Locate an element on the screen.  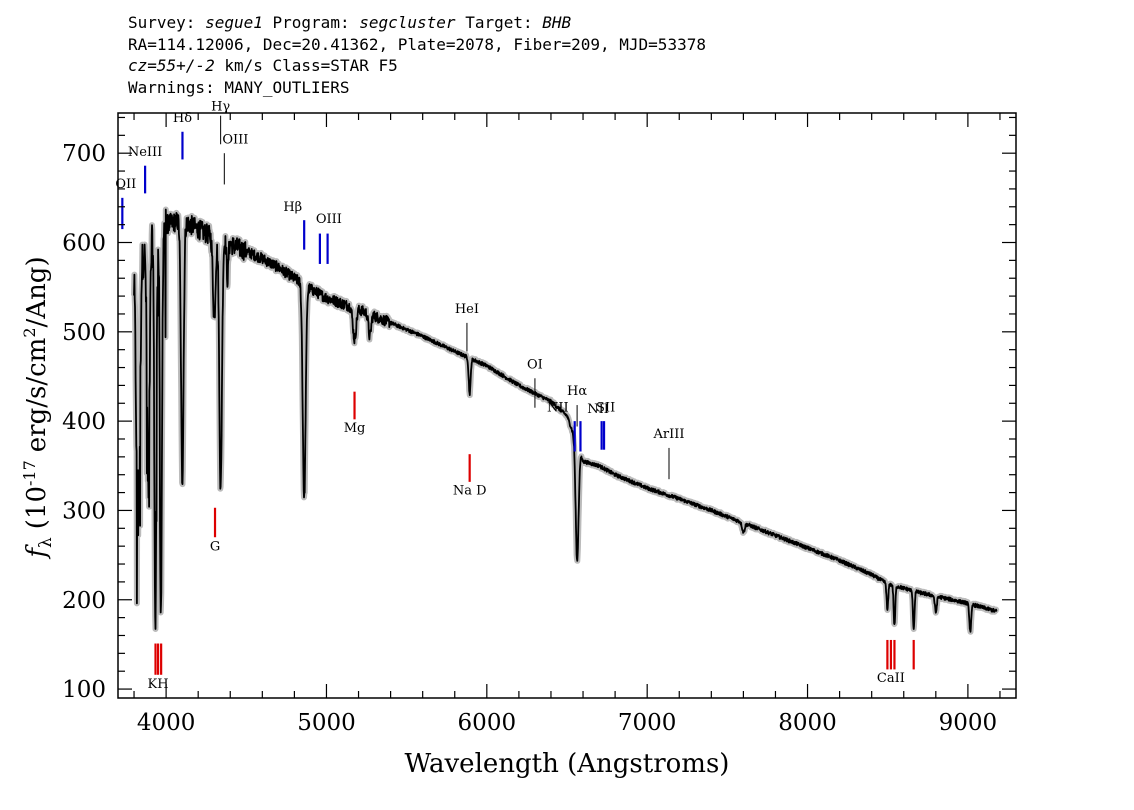
line-label-6: OIII is located at coordinates (329, 219).